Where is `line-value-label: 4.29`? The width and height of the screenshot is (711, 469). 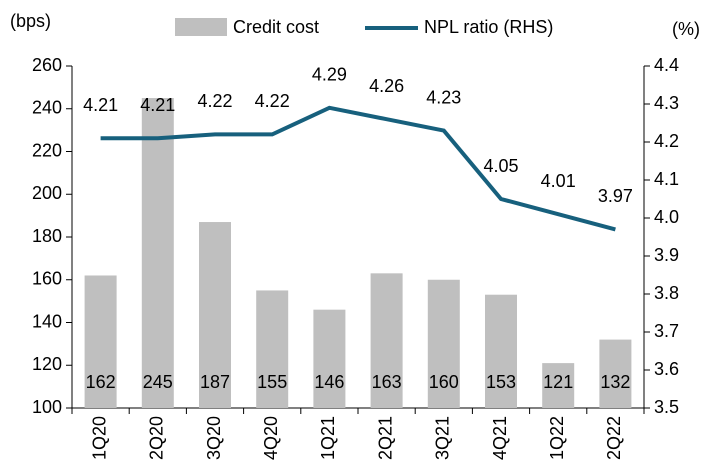 line-value-label: 4.29 is located at coordinates (329, 75).